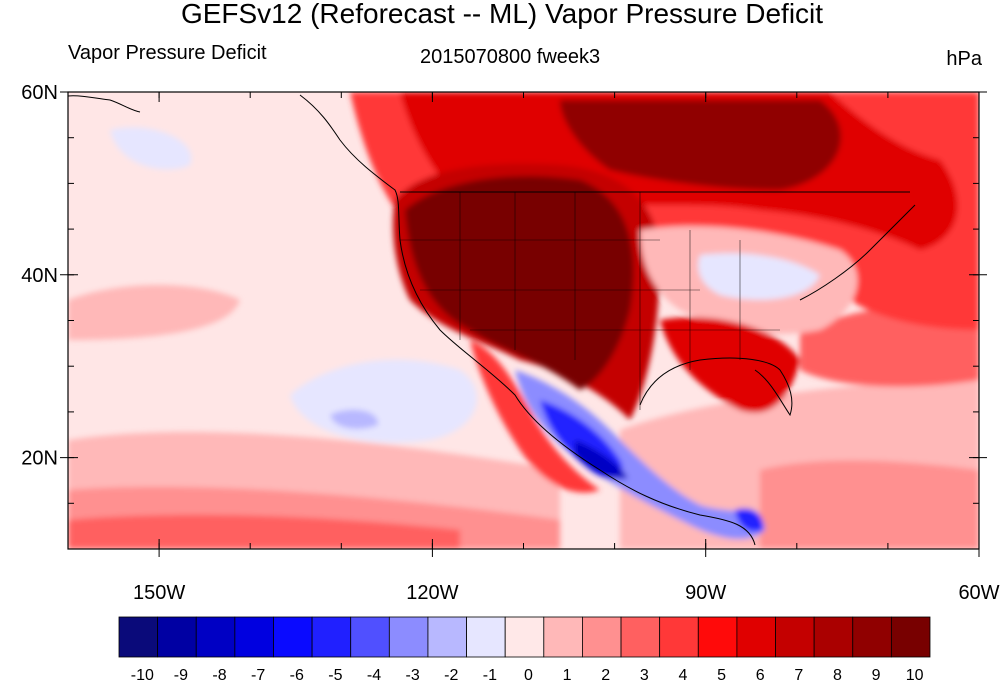 This screenshot has width=1004, height=684. What do you see at coordinates (721, 675) in the screenshot?
I see `colorbar-label: 5` at bounding box center [721, 675].